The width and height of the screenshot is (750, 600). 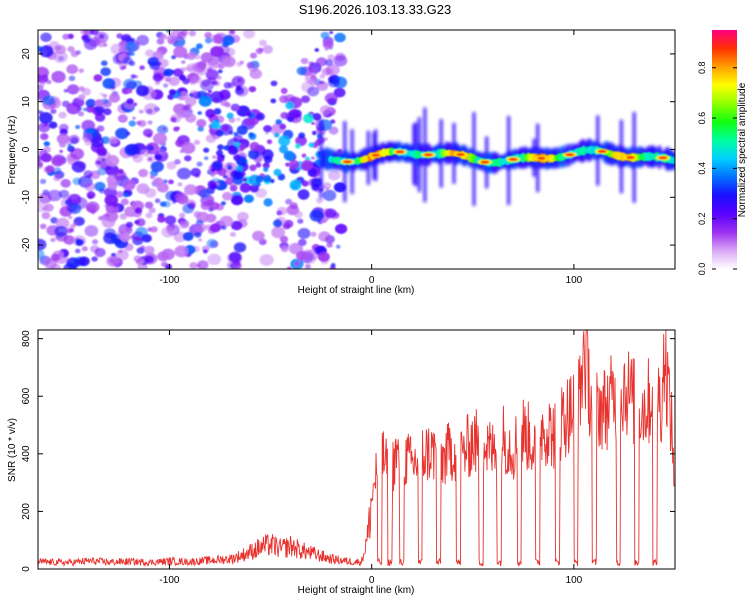 What do you see at coordinates (169, 280) in the screenshot?
I see `x-tick-label: -100` at bounding box center [169, 280].